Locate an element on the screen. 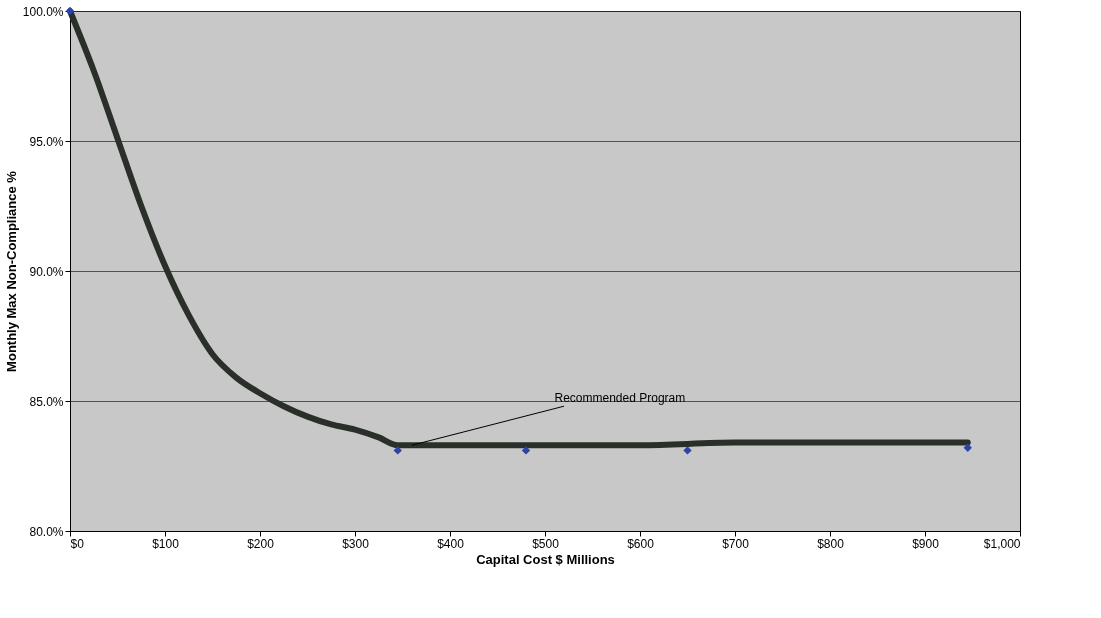 The image size is (1101, 618). y-axis-title: Monthly Max Non-Compliance % is located at coordinates (11, 271).